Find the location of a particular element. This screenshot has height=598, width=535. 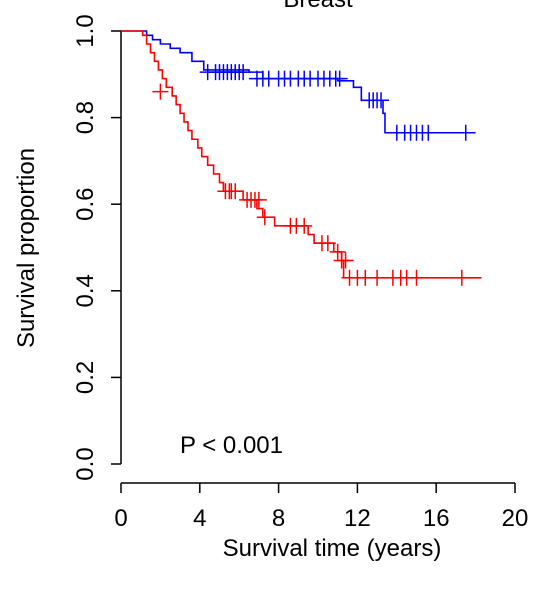

x-tick-label: 16 is located at coordinates (436, 518).